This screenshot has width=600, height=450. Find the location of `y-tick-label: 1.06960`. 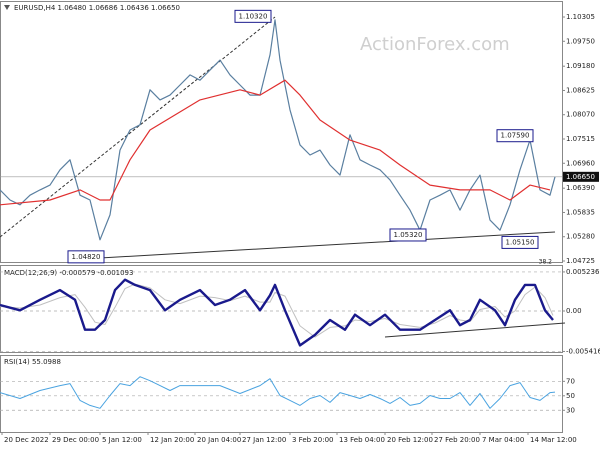

y-tick-label: 1.06960 is located at coordinates (580, 163).